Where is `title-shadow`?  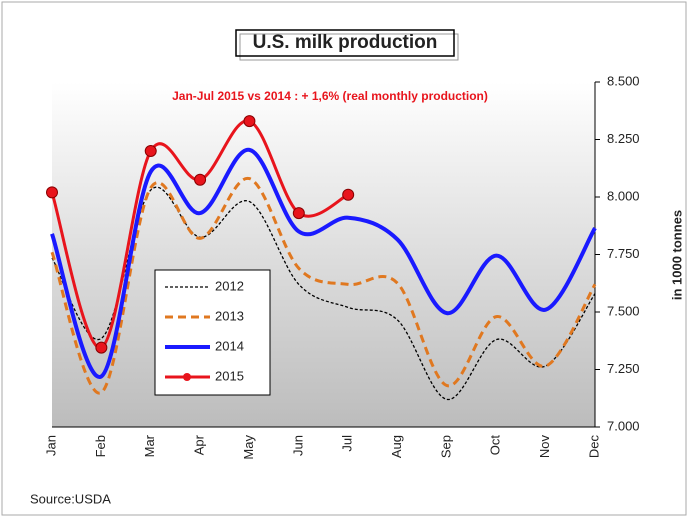 title-shadow is located at coordinates (349, 47).